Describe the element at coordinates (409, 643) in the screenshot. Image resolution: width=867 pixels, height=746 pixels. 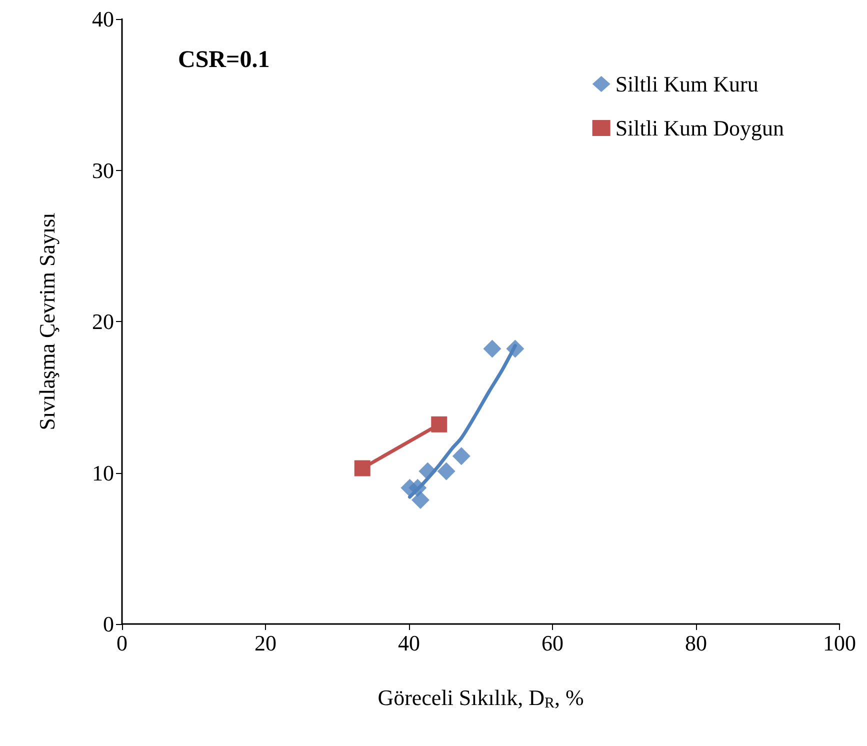
I see `x-tick-label: 40` at that location.